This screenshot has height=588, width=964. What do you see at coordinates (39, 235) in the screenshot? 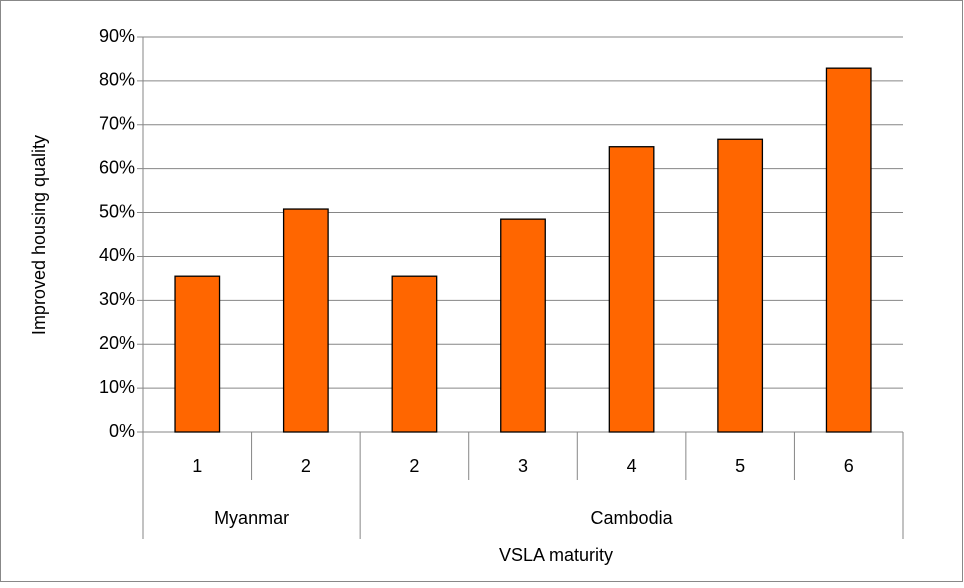
I see `y-axis-label: Improved housing quality` at bounding box center [39, 235].